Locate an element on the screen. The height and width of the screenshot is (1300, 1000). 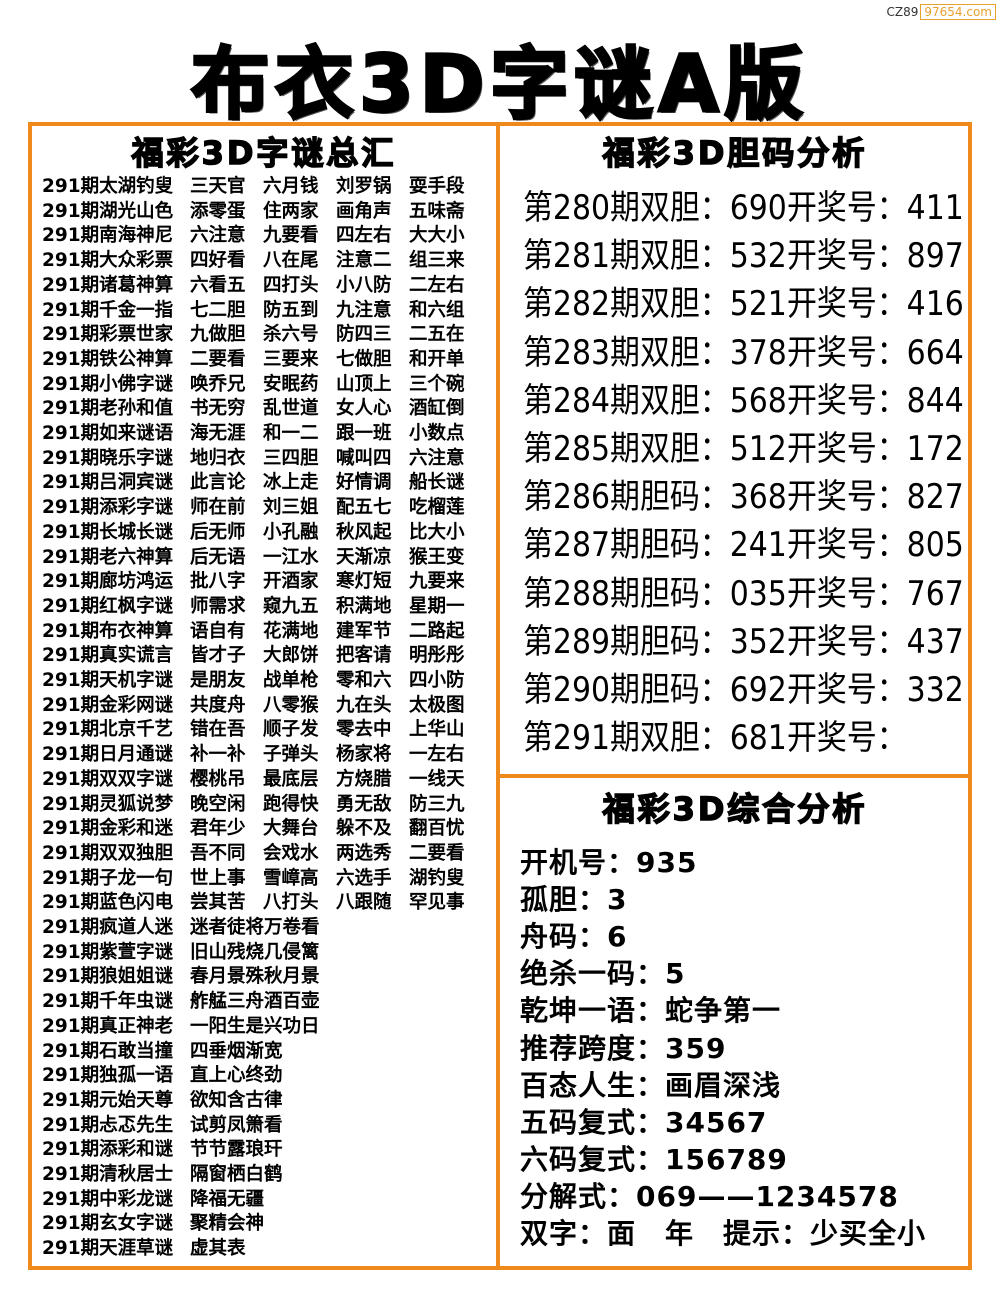
riddle-clue: 比大小 is located at coordinates (437, 532).